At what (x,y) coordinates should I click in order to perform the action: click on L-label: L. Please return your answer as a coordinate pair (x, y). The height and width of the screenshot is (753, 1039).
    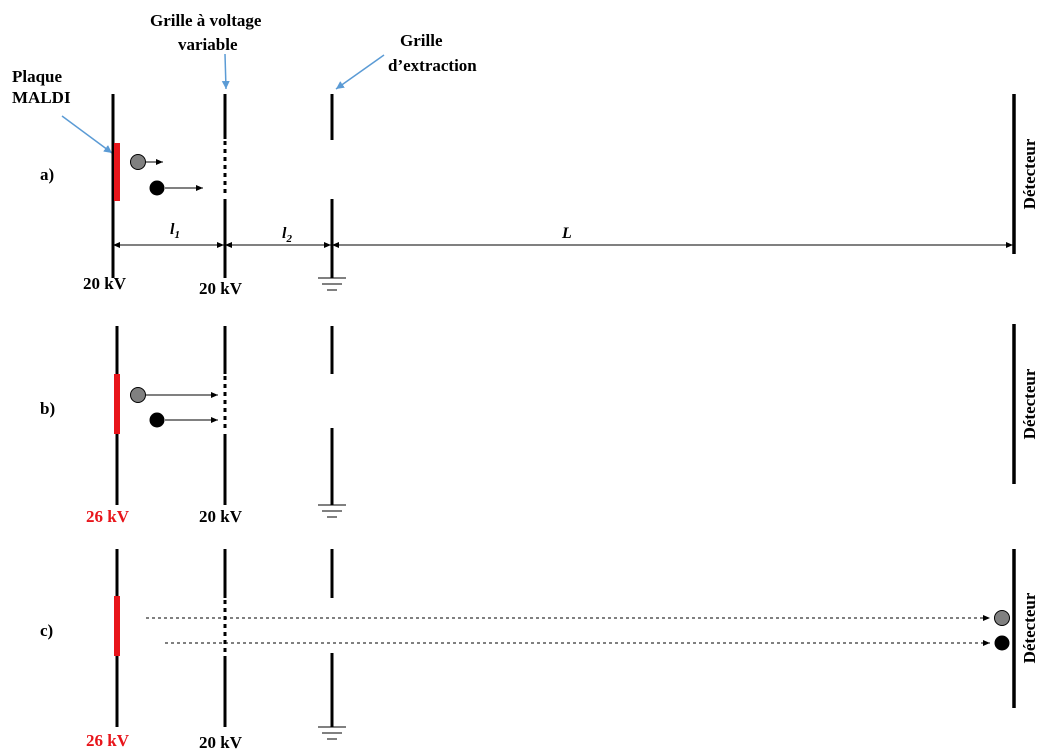
    Looking at the image, I should click on (566, 233).